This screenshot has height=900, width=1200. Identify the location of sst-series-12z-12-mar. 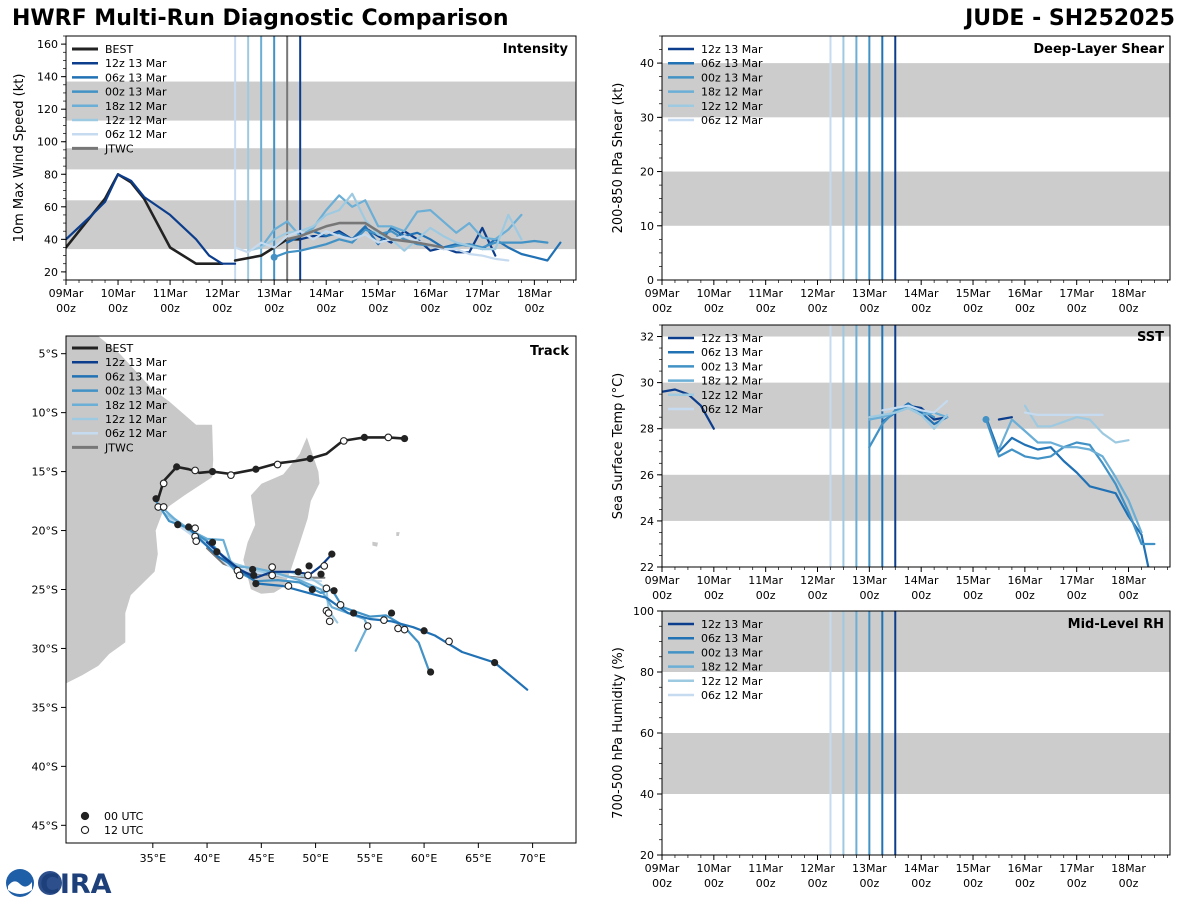
(908, 418).